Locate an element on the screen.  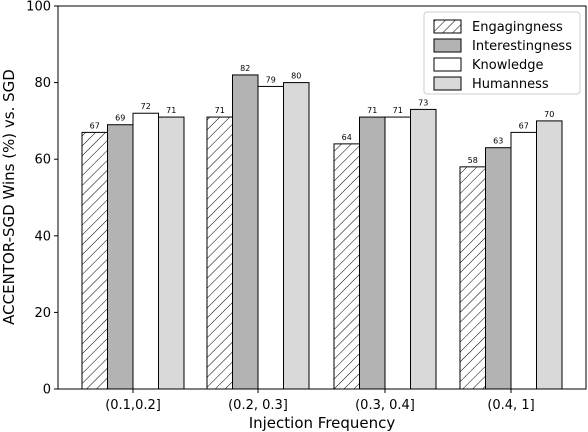
x-tick-label: (0.1,0.2] is located at coordinates (133, 405).